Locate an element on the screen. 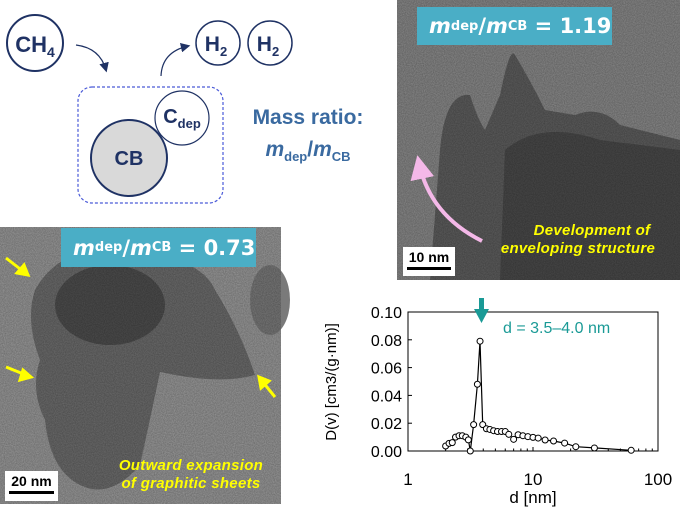  y-tick-label: 0.10 is located at coordinates (386, 313).